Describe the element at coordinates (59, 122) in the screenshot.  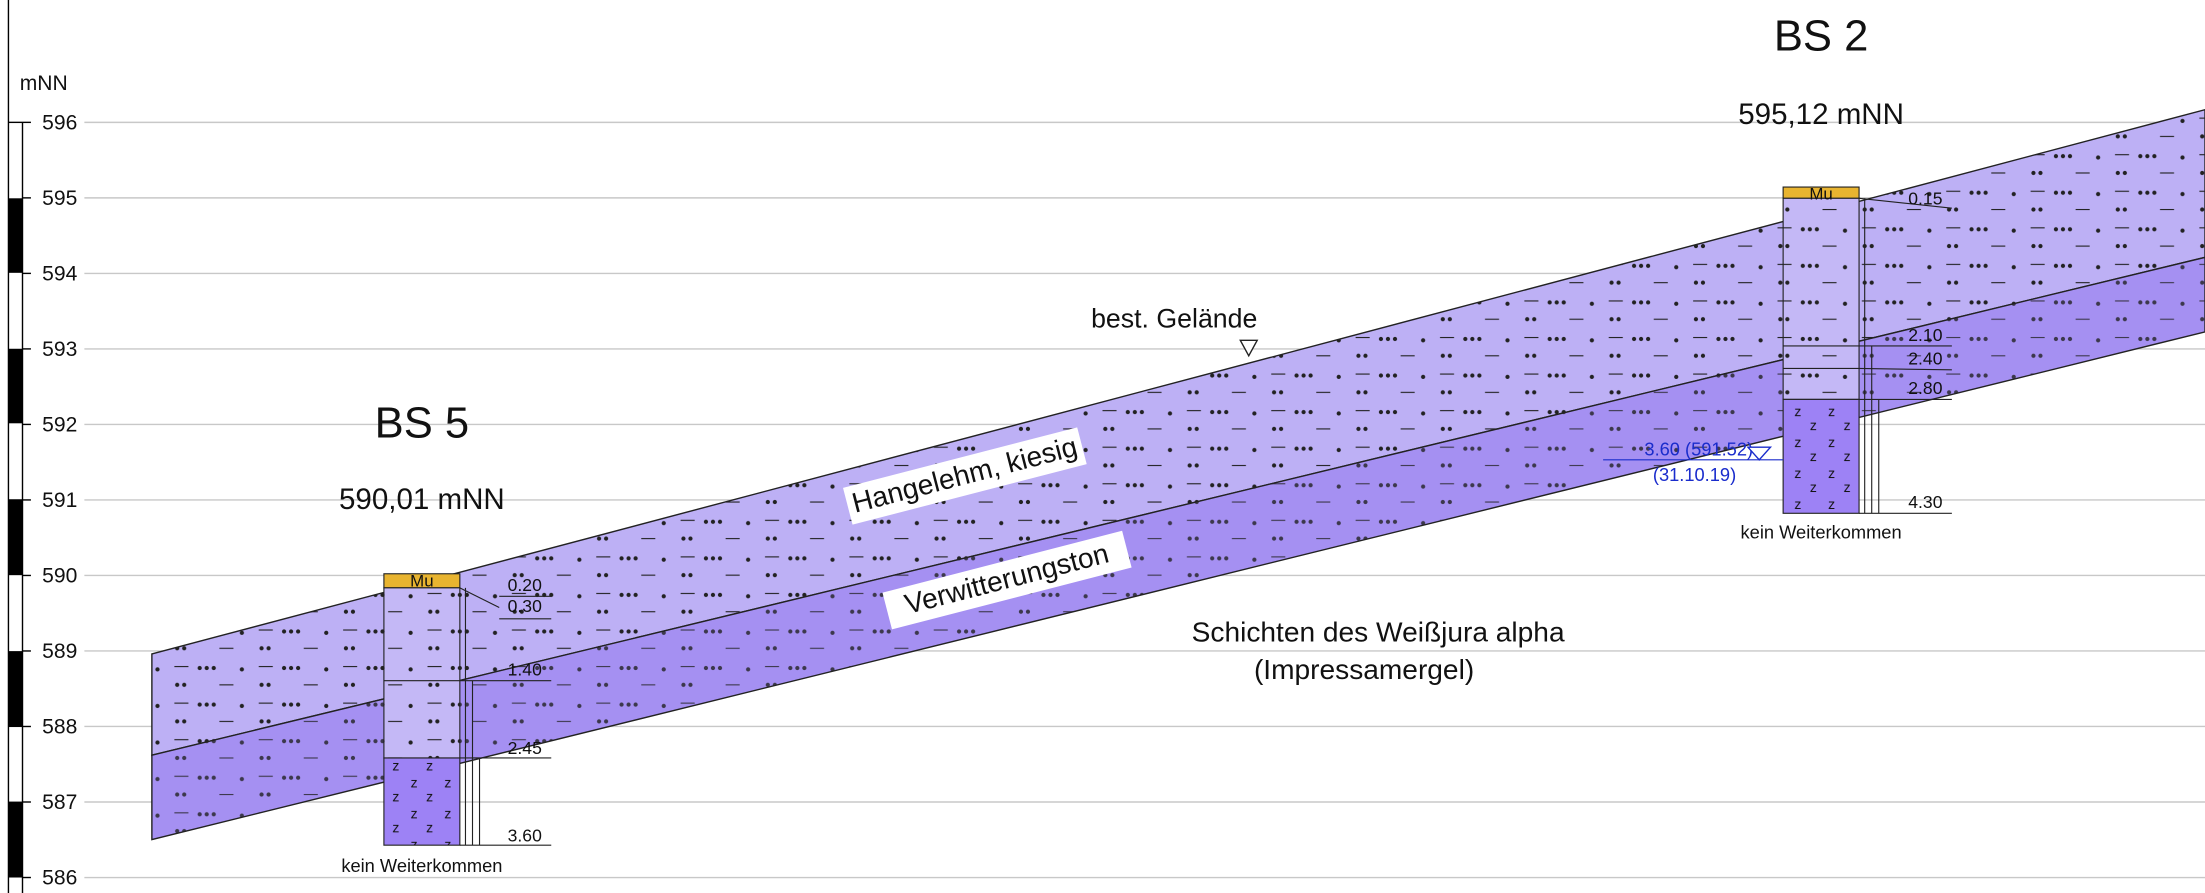
I see `y-tick-label: 596` at that location.